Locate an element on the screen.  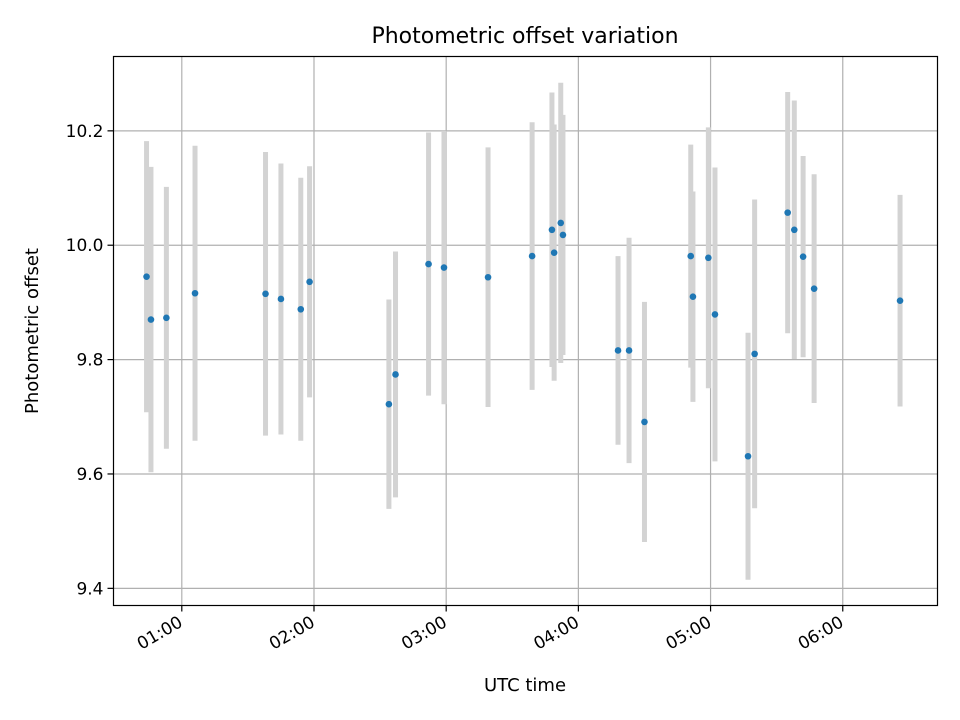
y-tick-label: 9.8 is located at coordinates (89, 361).